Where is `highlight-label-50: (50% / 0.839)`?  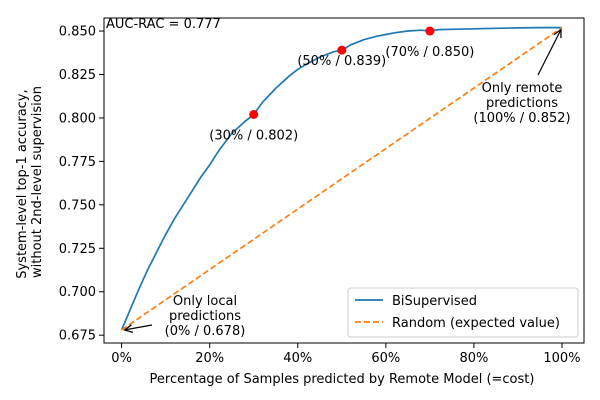
highlight-label-50: (50% / 0.839) is located at coordinates (341, 61).